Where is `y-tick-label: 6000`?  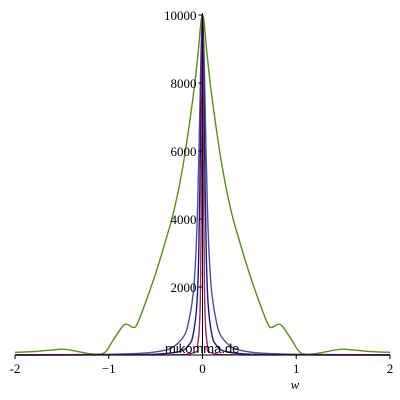
y-tick-label: 6000 is located at coordinates (184, 151).